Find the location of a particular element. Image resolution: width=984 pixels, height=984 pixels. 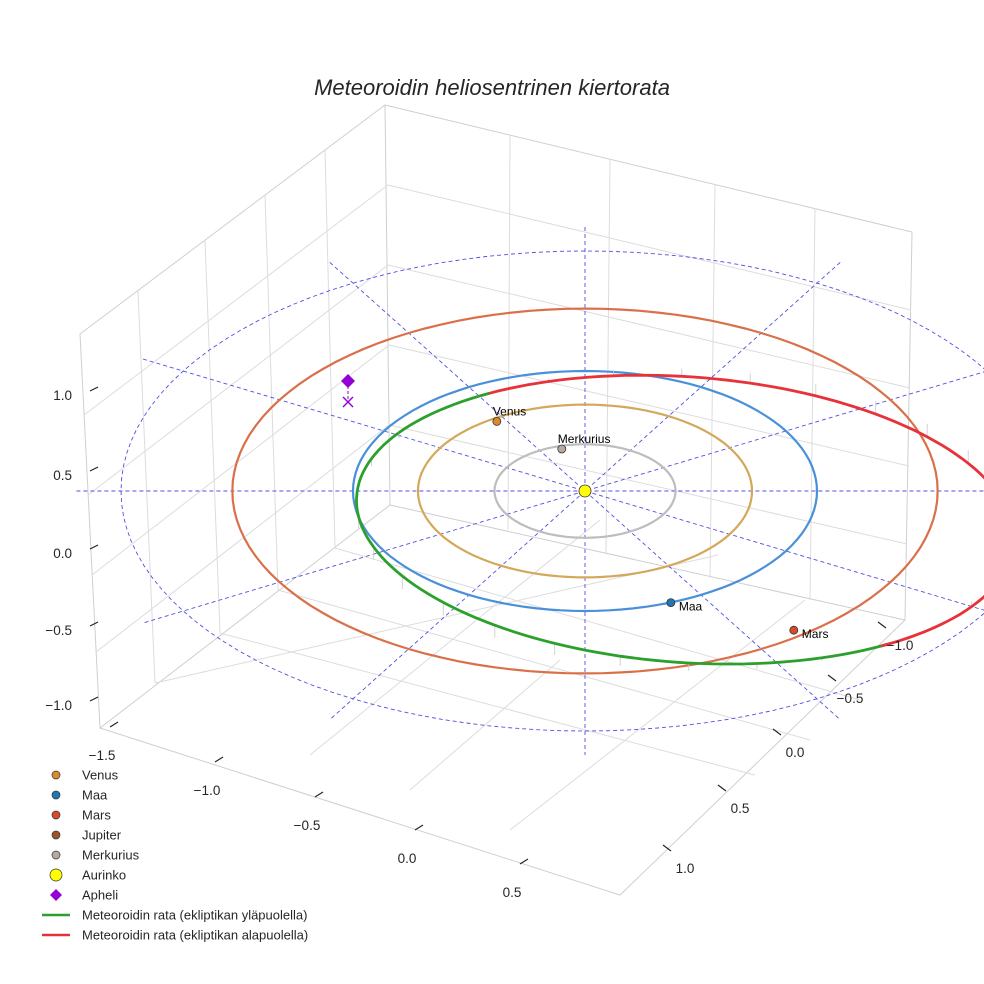

y-tick-label: 0.0 is located at coordinates (795, 752).